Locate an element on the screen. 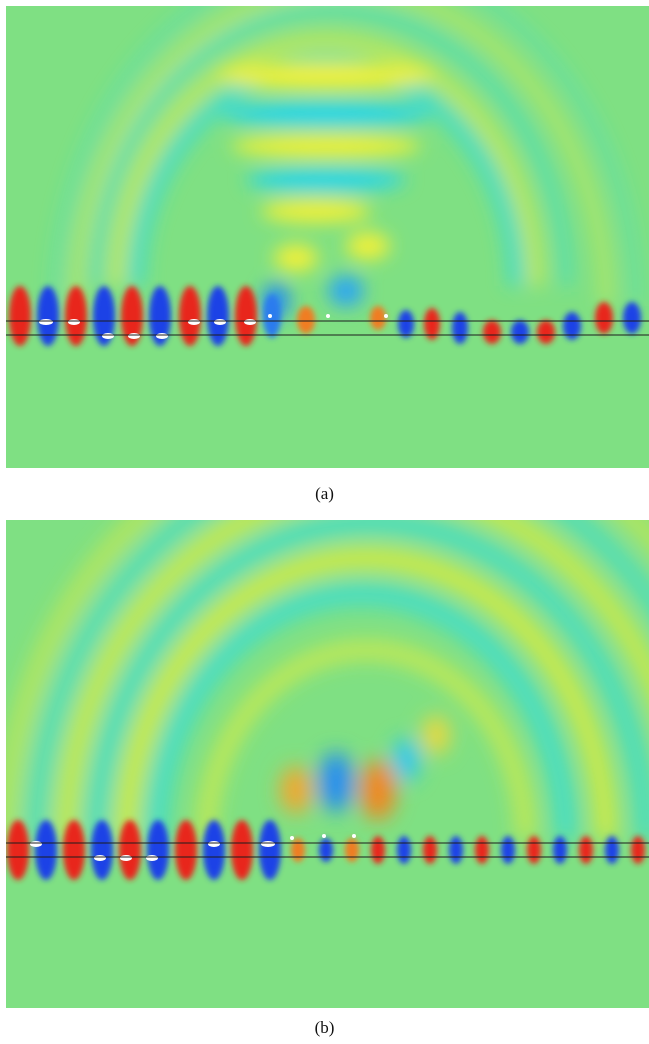 The width and height of the screenshot is (649, 1044). caption-a: (a) is located at coordinates (324, 493).